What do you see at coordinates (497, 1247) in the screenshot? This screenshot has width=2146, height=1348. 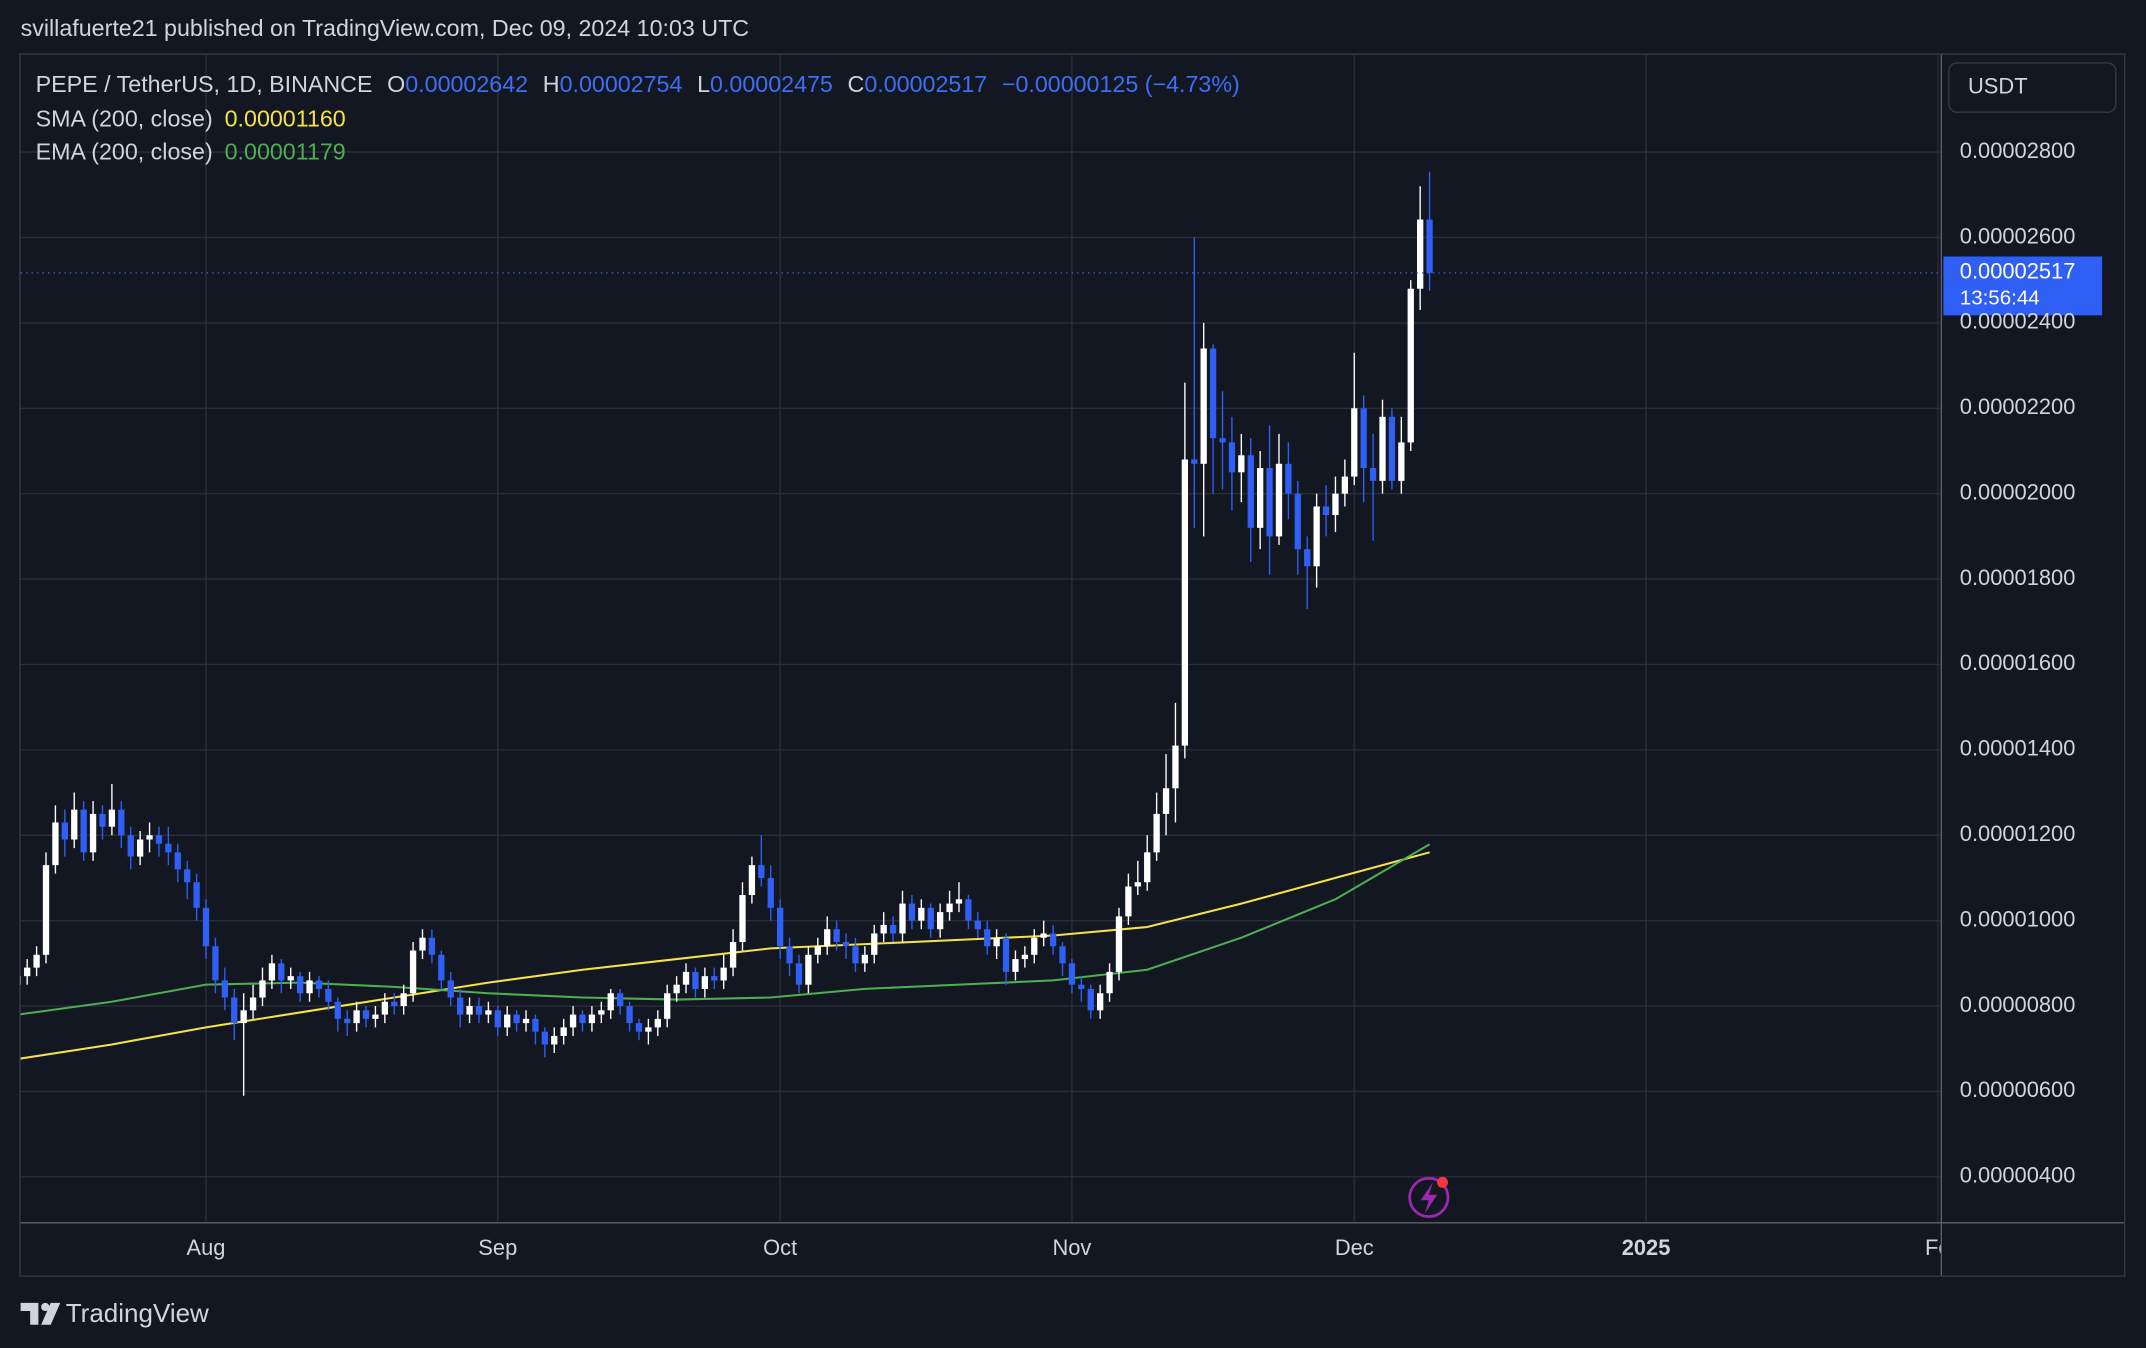 I see `x-tick-label: Sep` at bounding box center [497, 1247].